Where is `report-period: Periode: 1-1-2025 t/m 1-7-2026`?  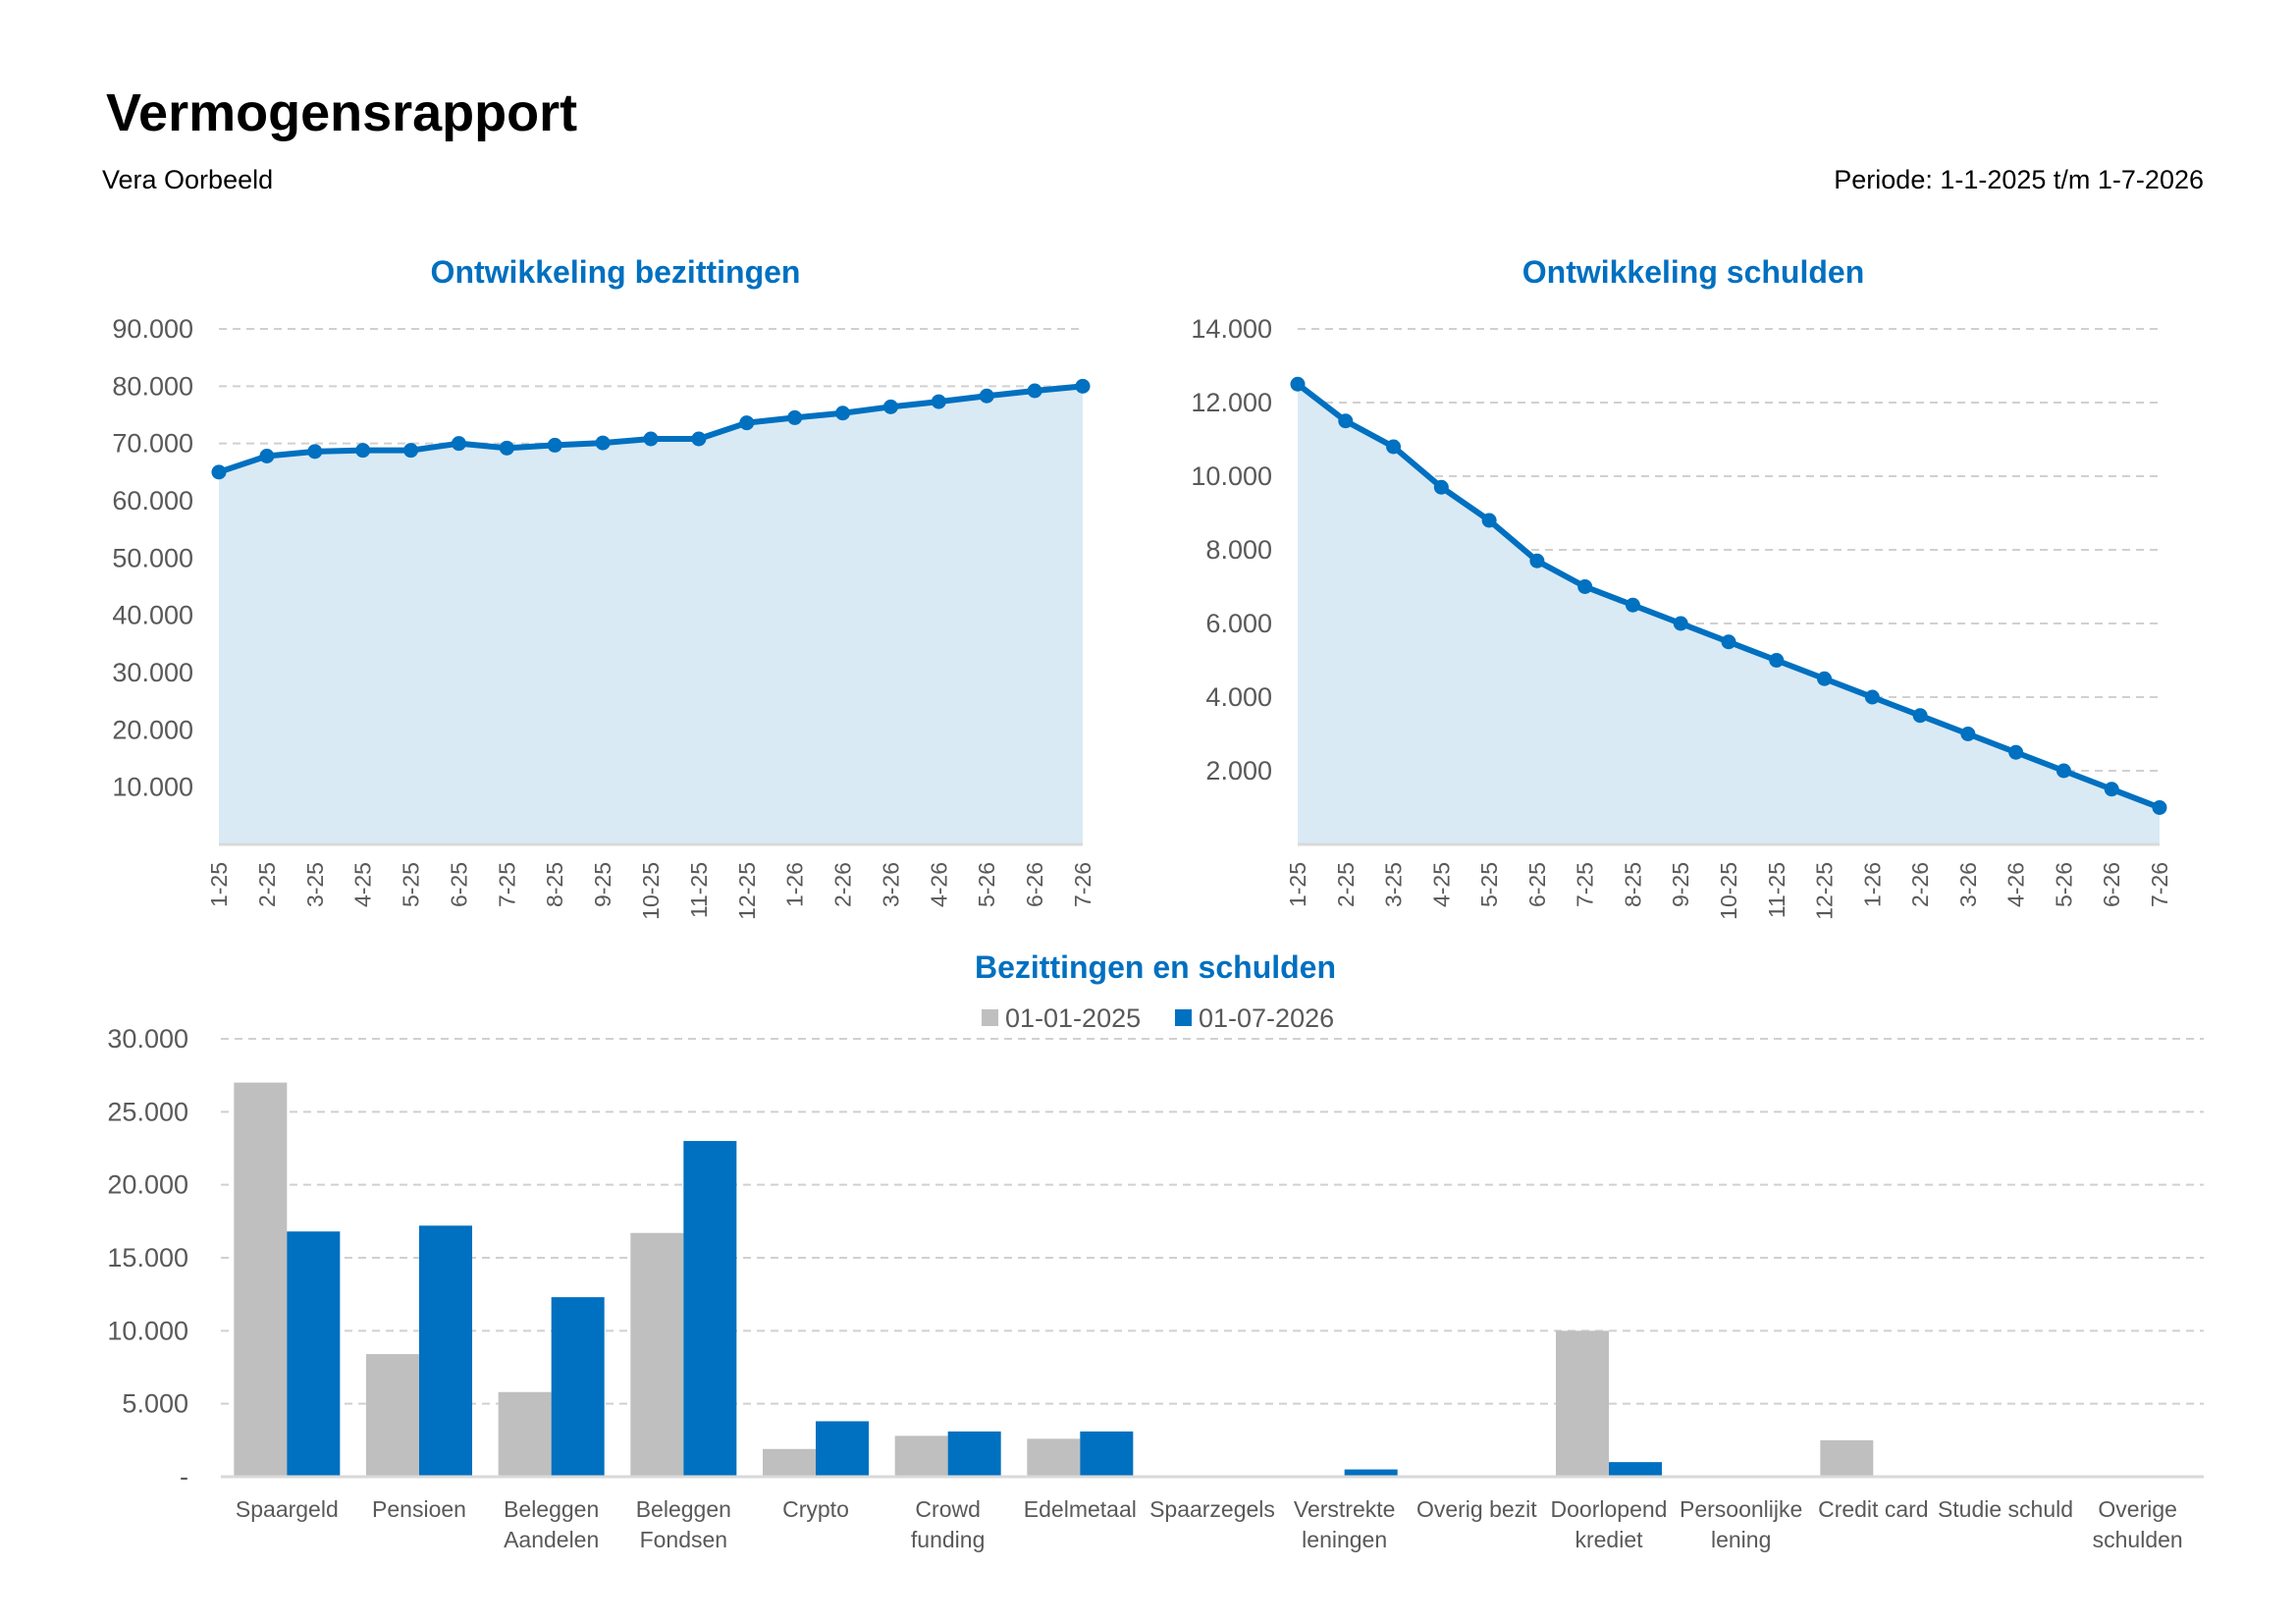 report-period: Periode: 1-1-2025 t/m 1-7-2026 is located at coordinates (2019, 179).